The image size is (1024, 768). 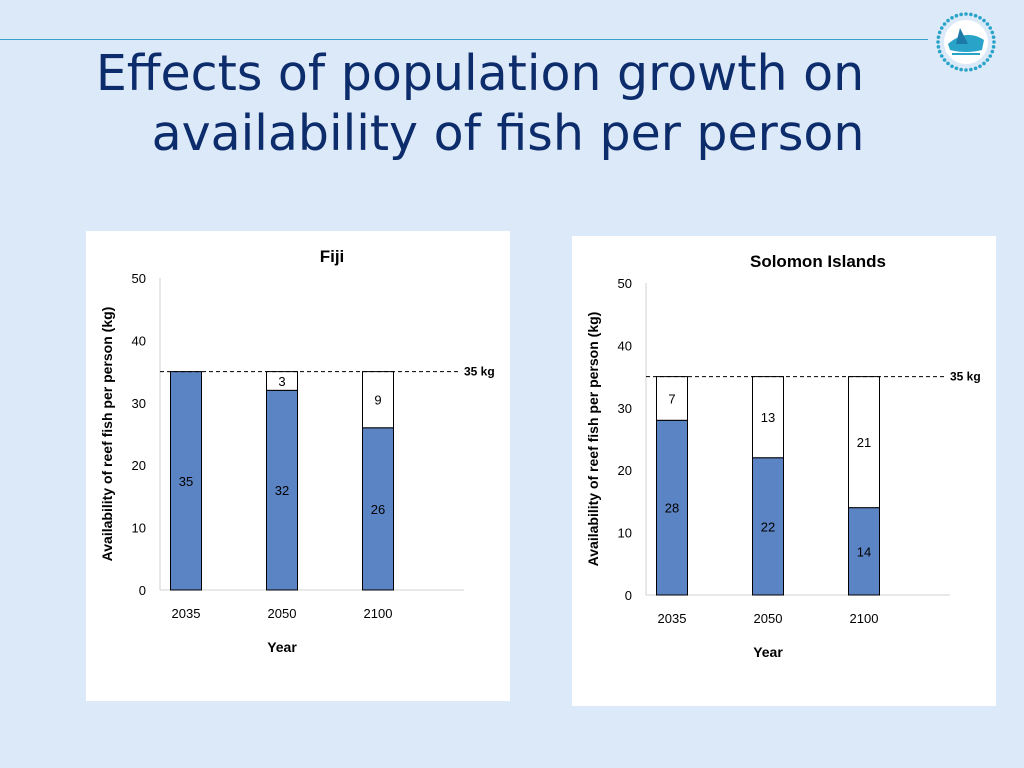 What do you see at coordinates (625, 533) in the screenshot?
I see `solomon-islands-y-tick-label: 10` at bounding box center [625, 533].